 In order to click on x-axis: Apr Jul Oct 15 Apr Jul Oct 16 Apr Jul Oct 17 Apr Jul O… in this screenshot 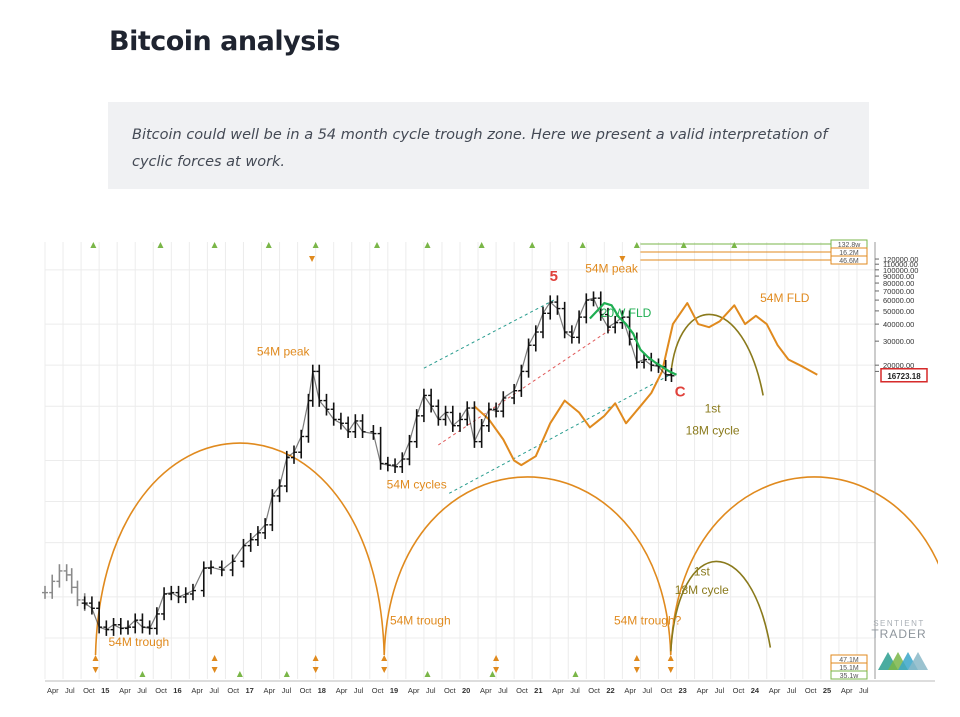, I will do `click(490, 687)`.